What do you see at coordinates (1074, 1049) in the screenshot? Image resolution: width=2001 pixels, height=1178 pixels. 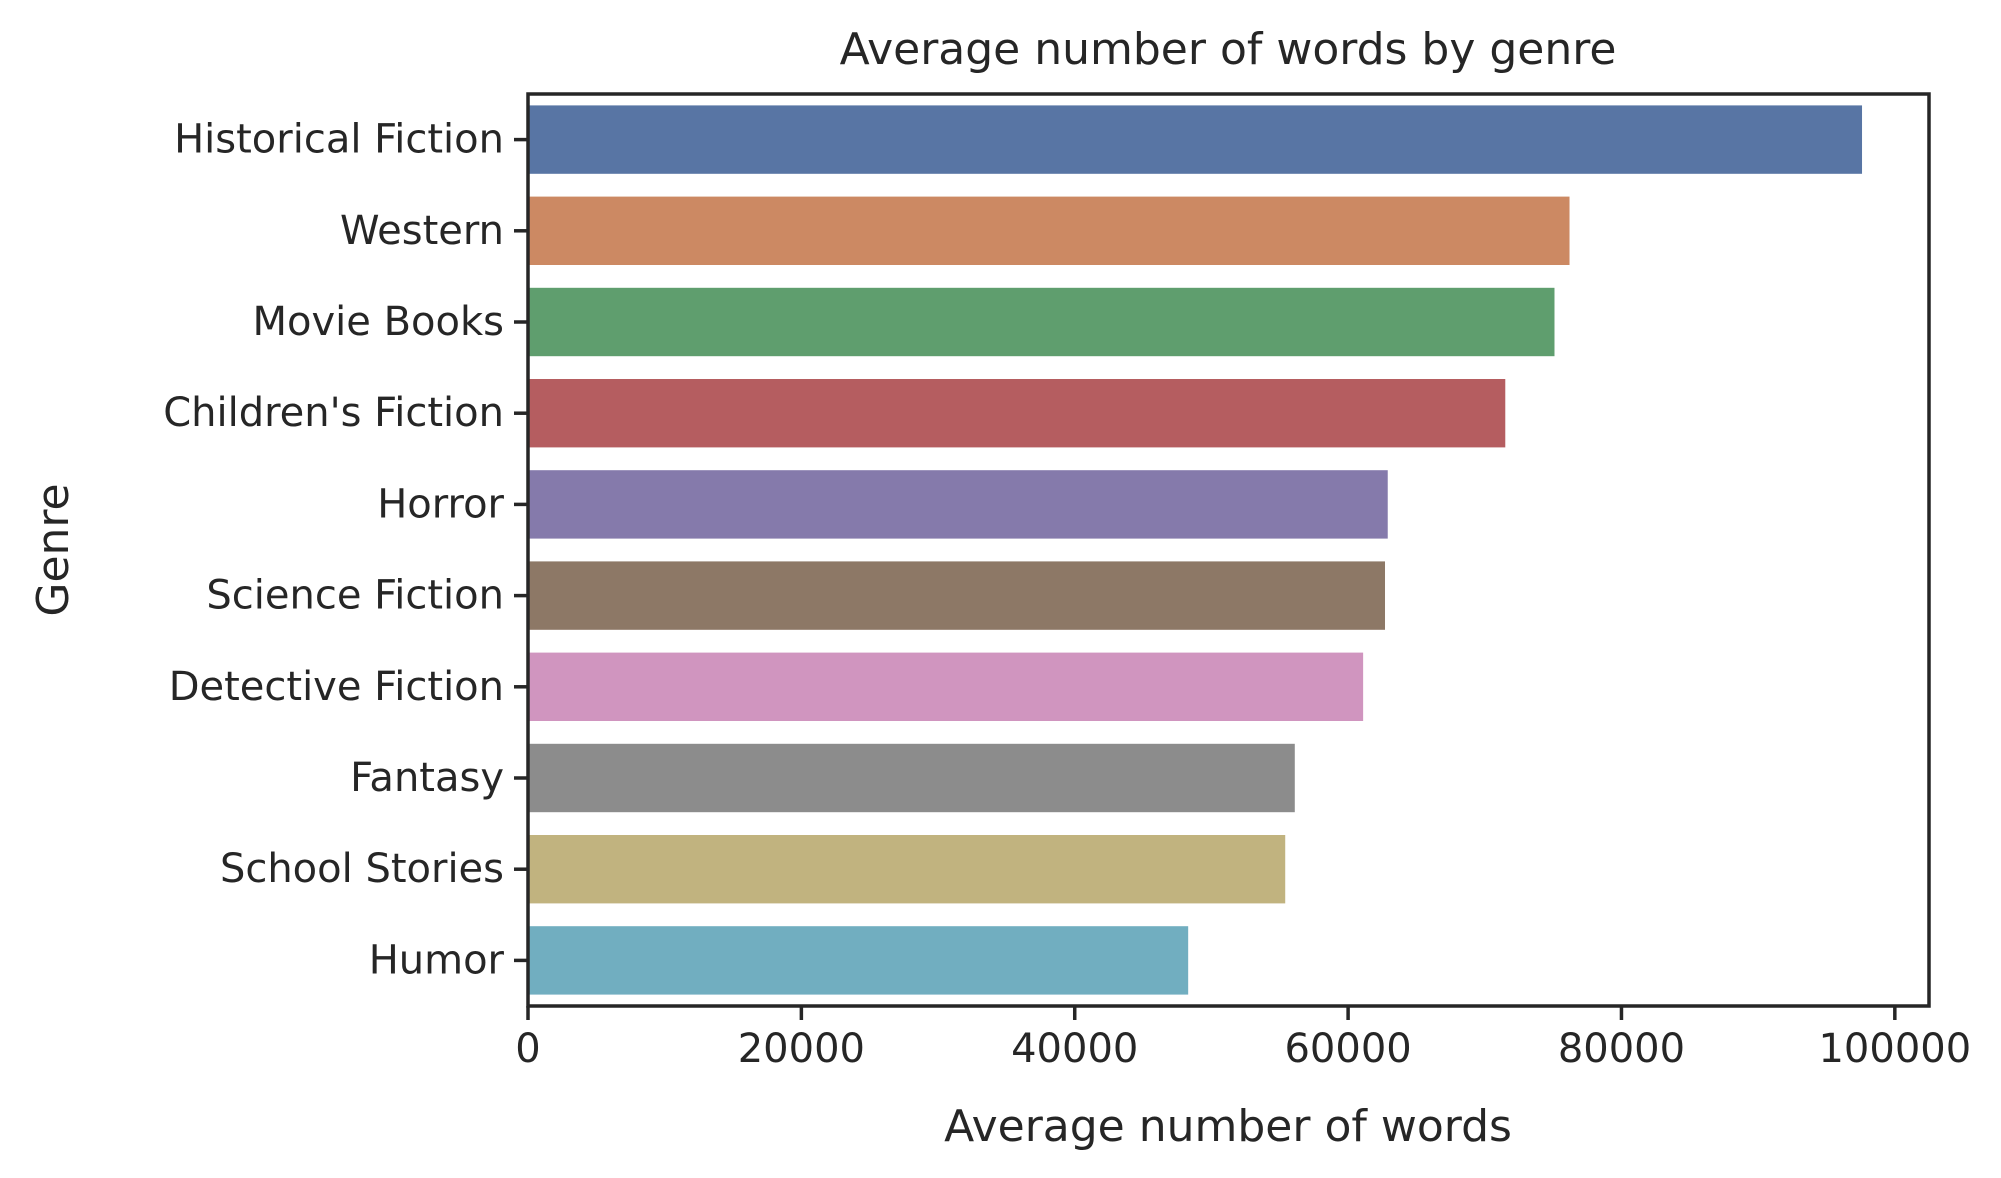 I see `x-tick-label: 40000` at bounding box center [1074, 1049].